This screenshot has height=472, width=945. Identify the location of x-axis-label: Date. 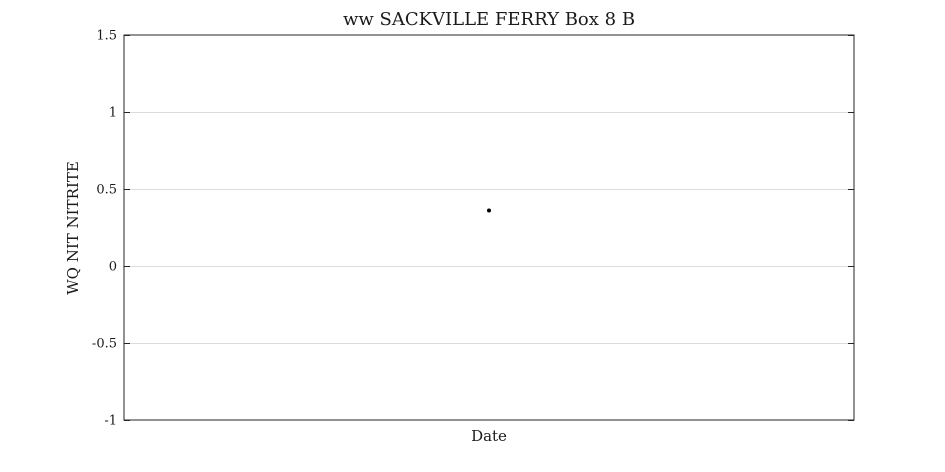
(489, 436).